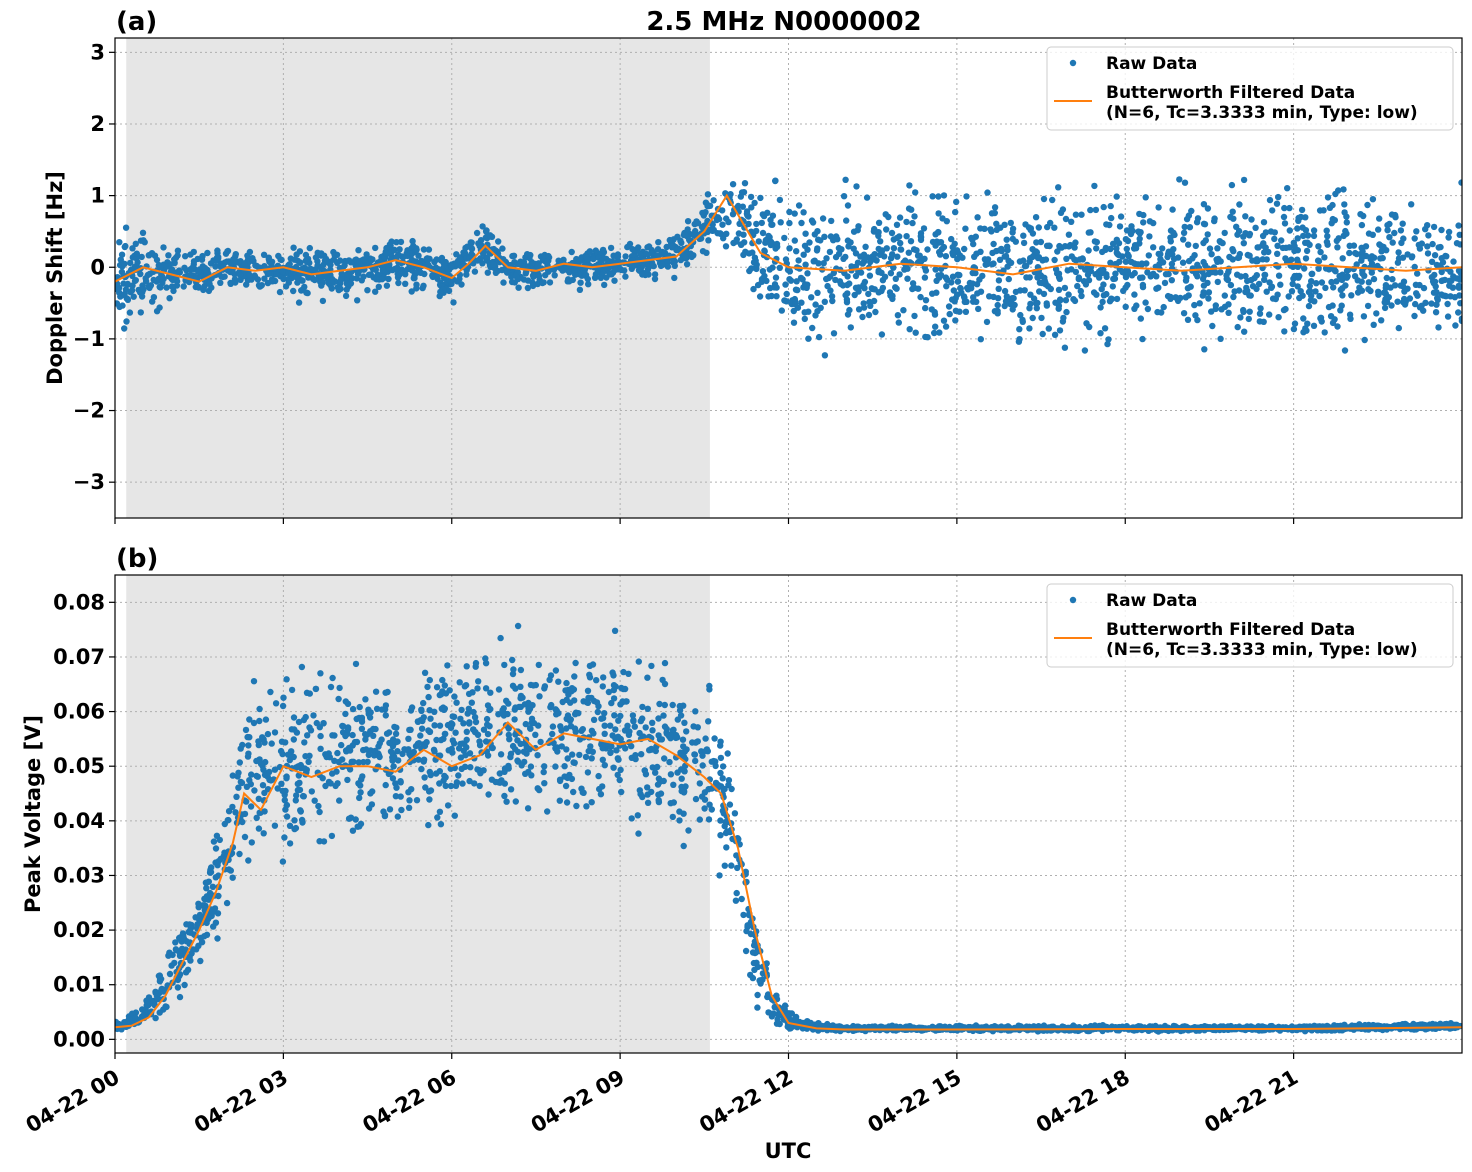 This screenshot has height=1172, width=1472. Describe the element at coordinates (788, 238) in the screenshot. I see `filtered-data-line` at that location.